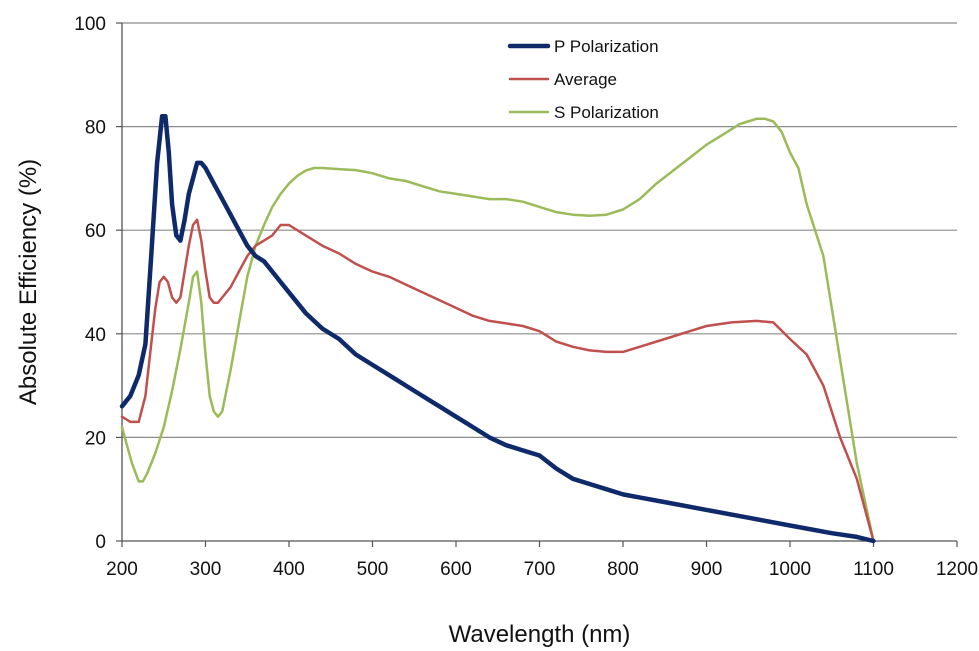 The height and width of the screenshot is (651, 979). What do you see at coordinates (957, 569) in the screenshot?
I see `x-tick-label-1200: 1200` at bounding box center [957, 569].